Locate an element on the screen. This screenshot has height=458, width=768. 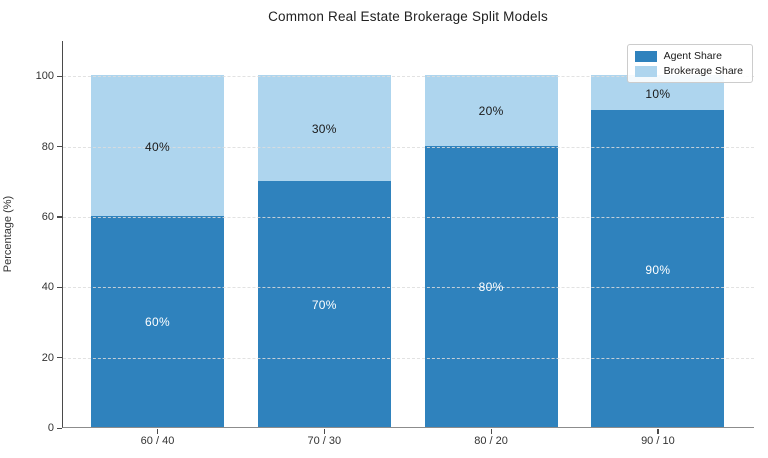
y-tick-label: 60 is located at coordinates (47, 216).